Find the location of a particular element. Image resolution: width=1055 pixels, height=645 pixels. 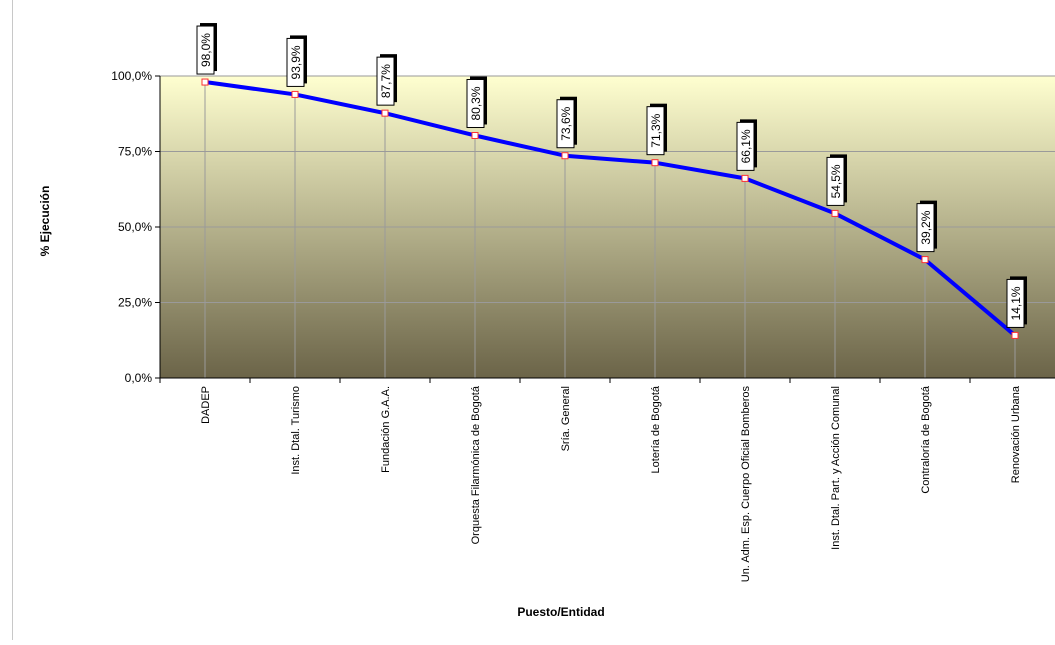

y-tick-label: 25,0% is located at coordinates (135, 303).